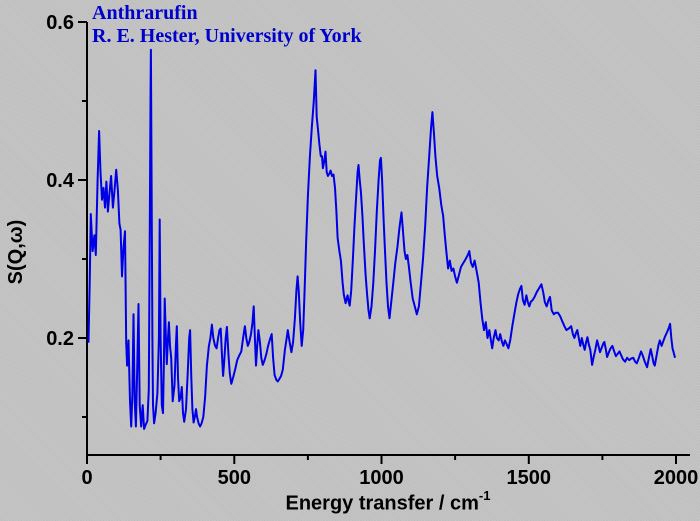 The width and height of the screenshot is (700, 521). What do you see at coordinates (529, 478) in the screenshot?
I see `x-tick-label: 1500` at bounding box center [529, 478].